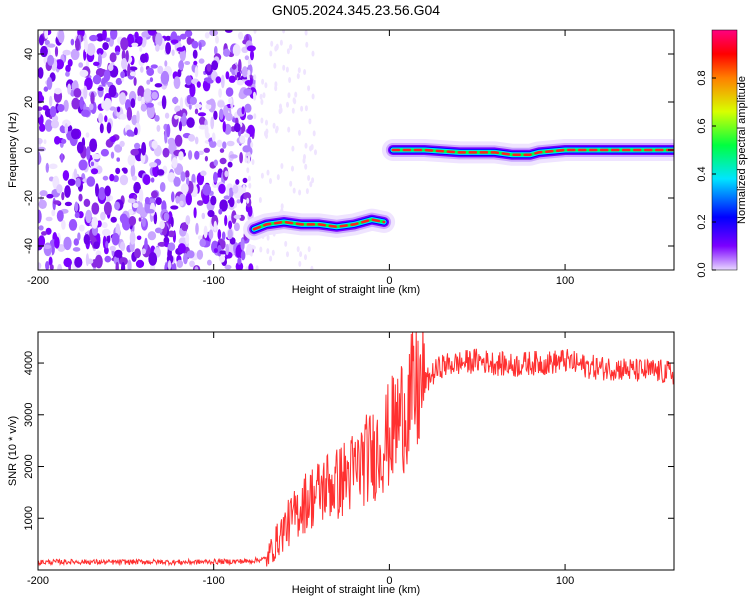 This screenshot has height=600, width=750. Describe the element at coordinates (742, 150) in the screenshot. I see `colorbar-label: Normalized spectral amplitude` at that location.